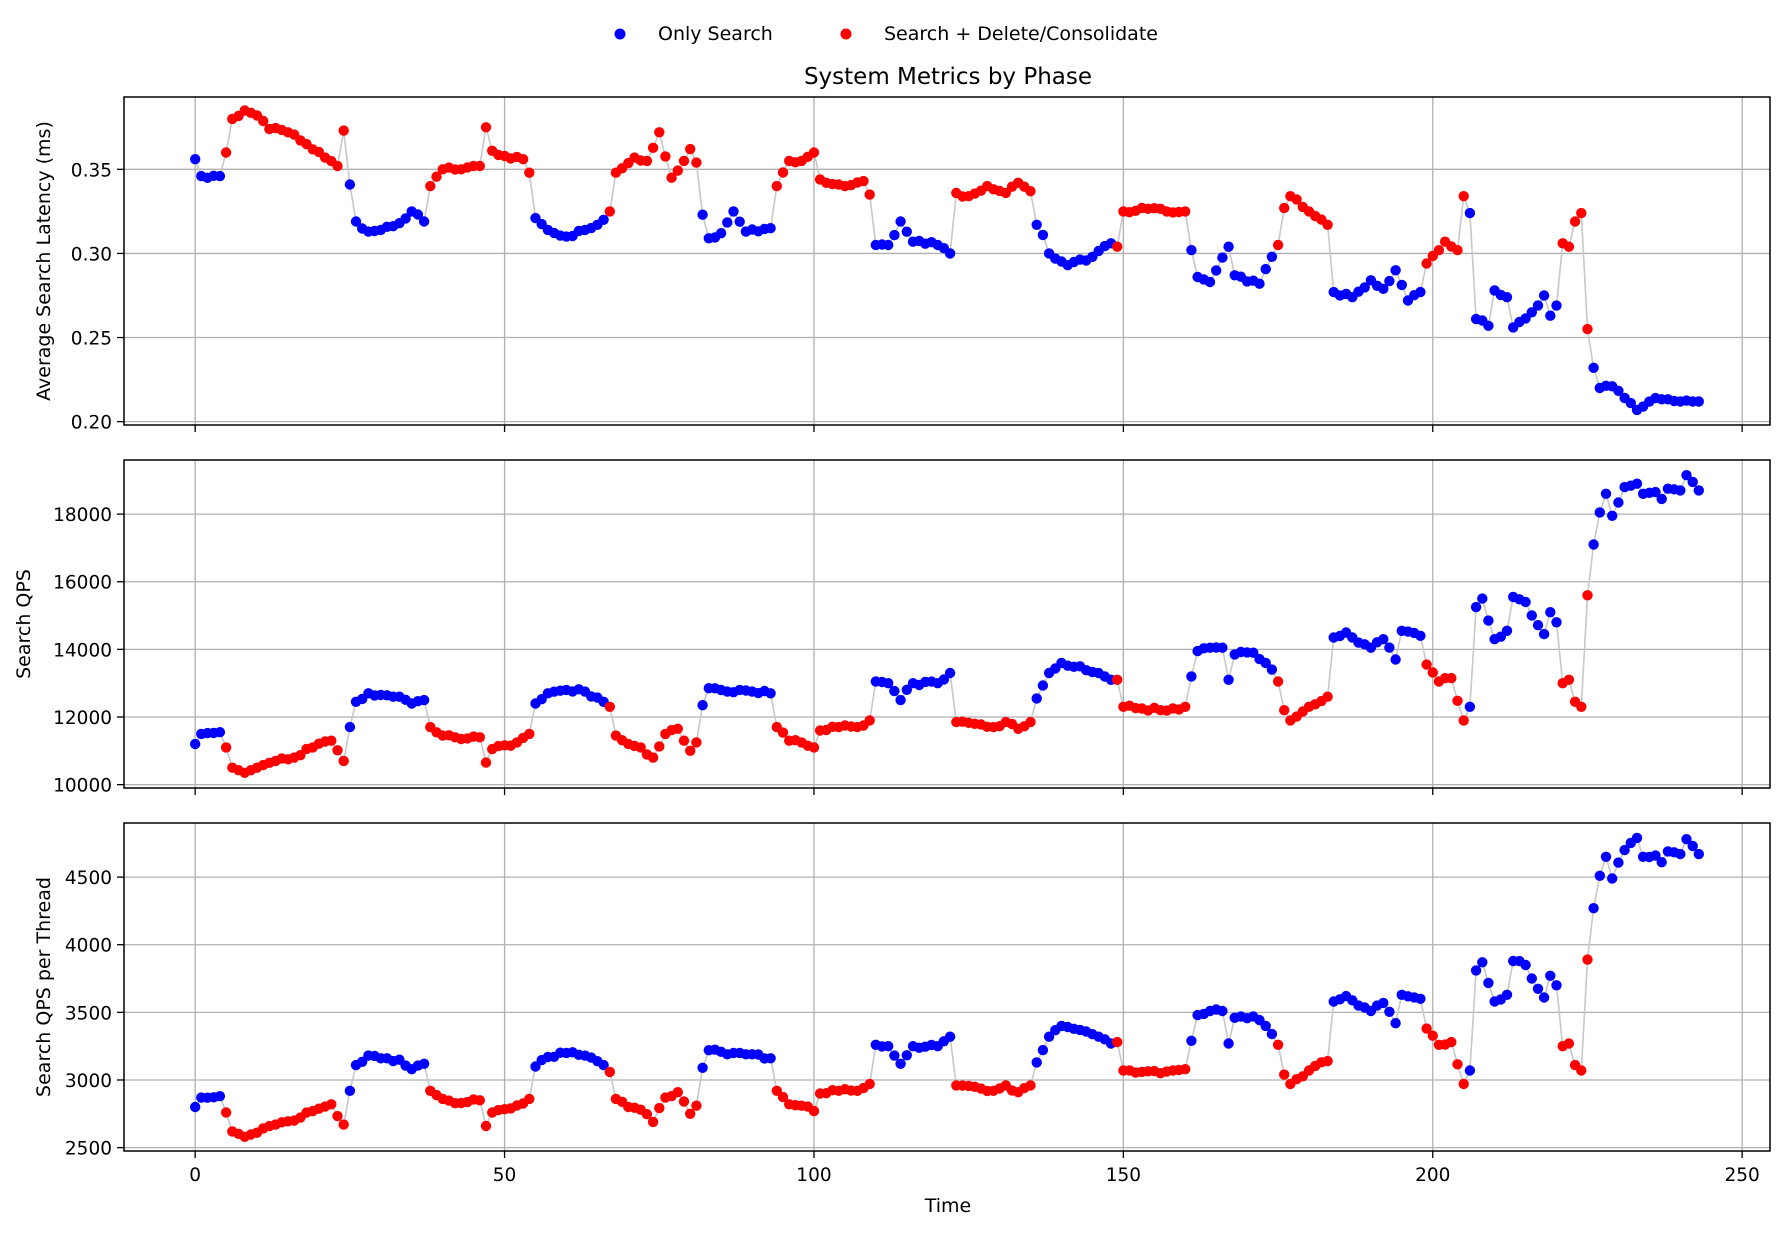 This screenshot has height=1235, width=1784. Describe the element at coordinates (88, 878) in the screenshot. I see `y-tick-label: 4500` at that location.